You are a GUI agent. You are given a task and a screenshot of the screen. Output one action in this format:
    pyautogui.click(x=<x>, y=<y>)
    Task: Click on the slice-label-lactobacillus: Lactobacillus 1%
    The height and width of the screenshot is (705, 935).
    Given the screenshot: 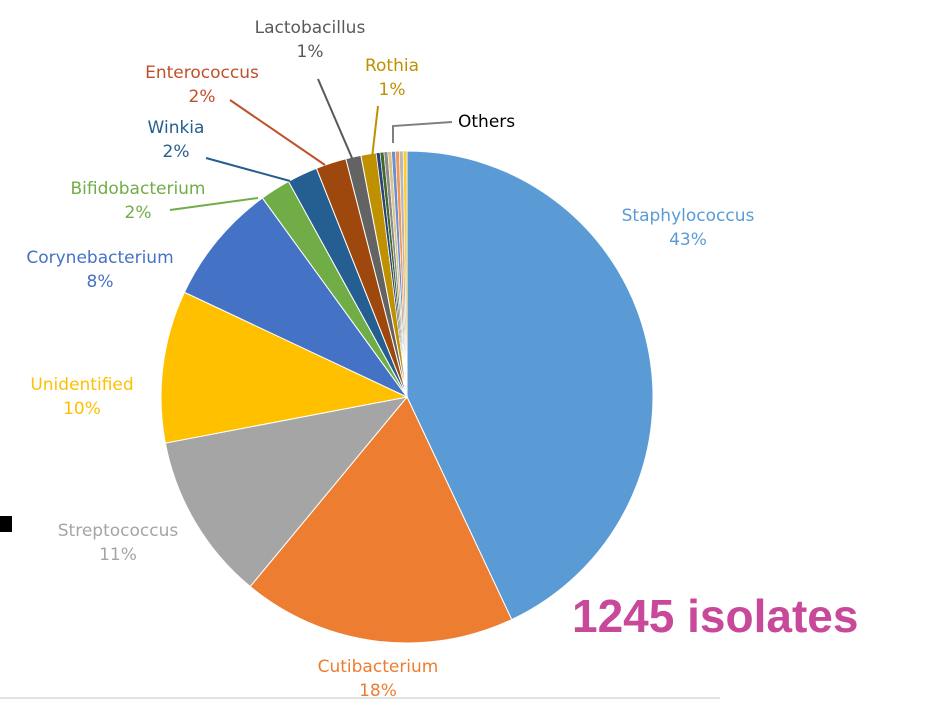 What is the action you would take?
    pyautogui.click(x=310, y=40)
    